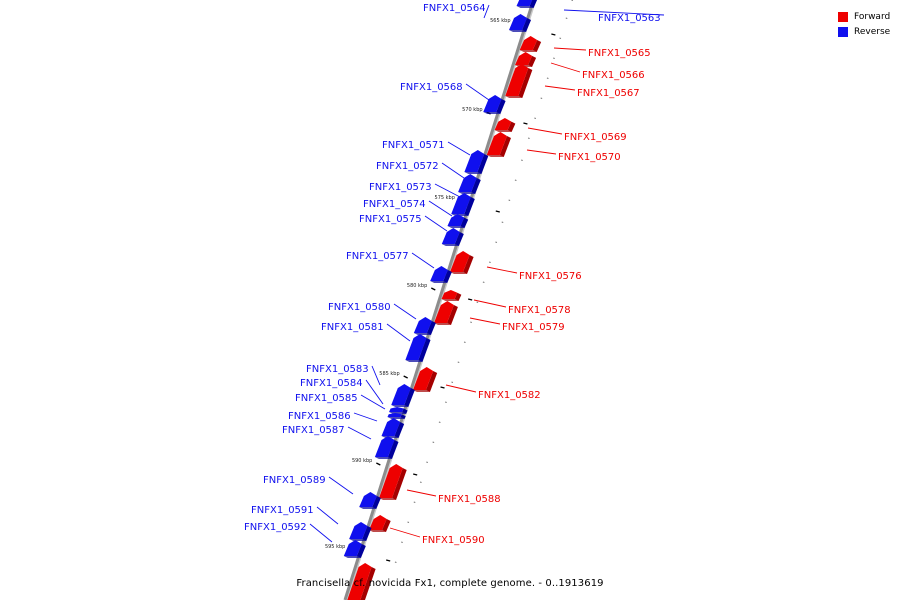  What do you see at coordinates (843, 16) in the screenshot?
I see `legend-forward-swatch` at bounding box center [843, 16].